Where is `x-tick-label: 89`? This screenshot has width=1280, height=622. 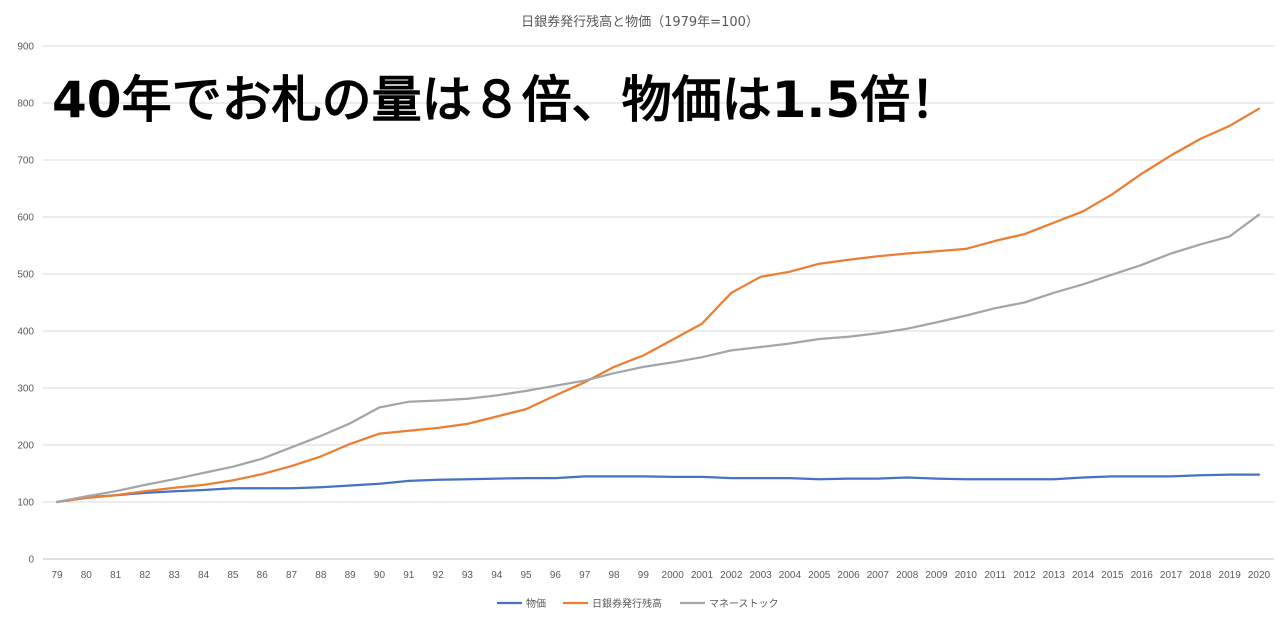 x-tick-label: 89 is located at coordinates (351, 575).